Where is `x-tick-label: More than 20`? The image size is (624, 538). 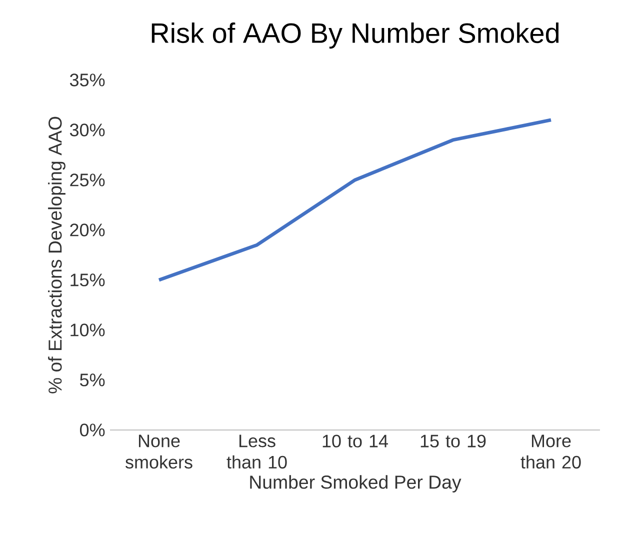 x-tick-label: More than 20 is located at coordinates (550, 451).